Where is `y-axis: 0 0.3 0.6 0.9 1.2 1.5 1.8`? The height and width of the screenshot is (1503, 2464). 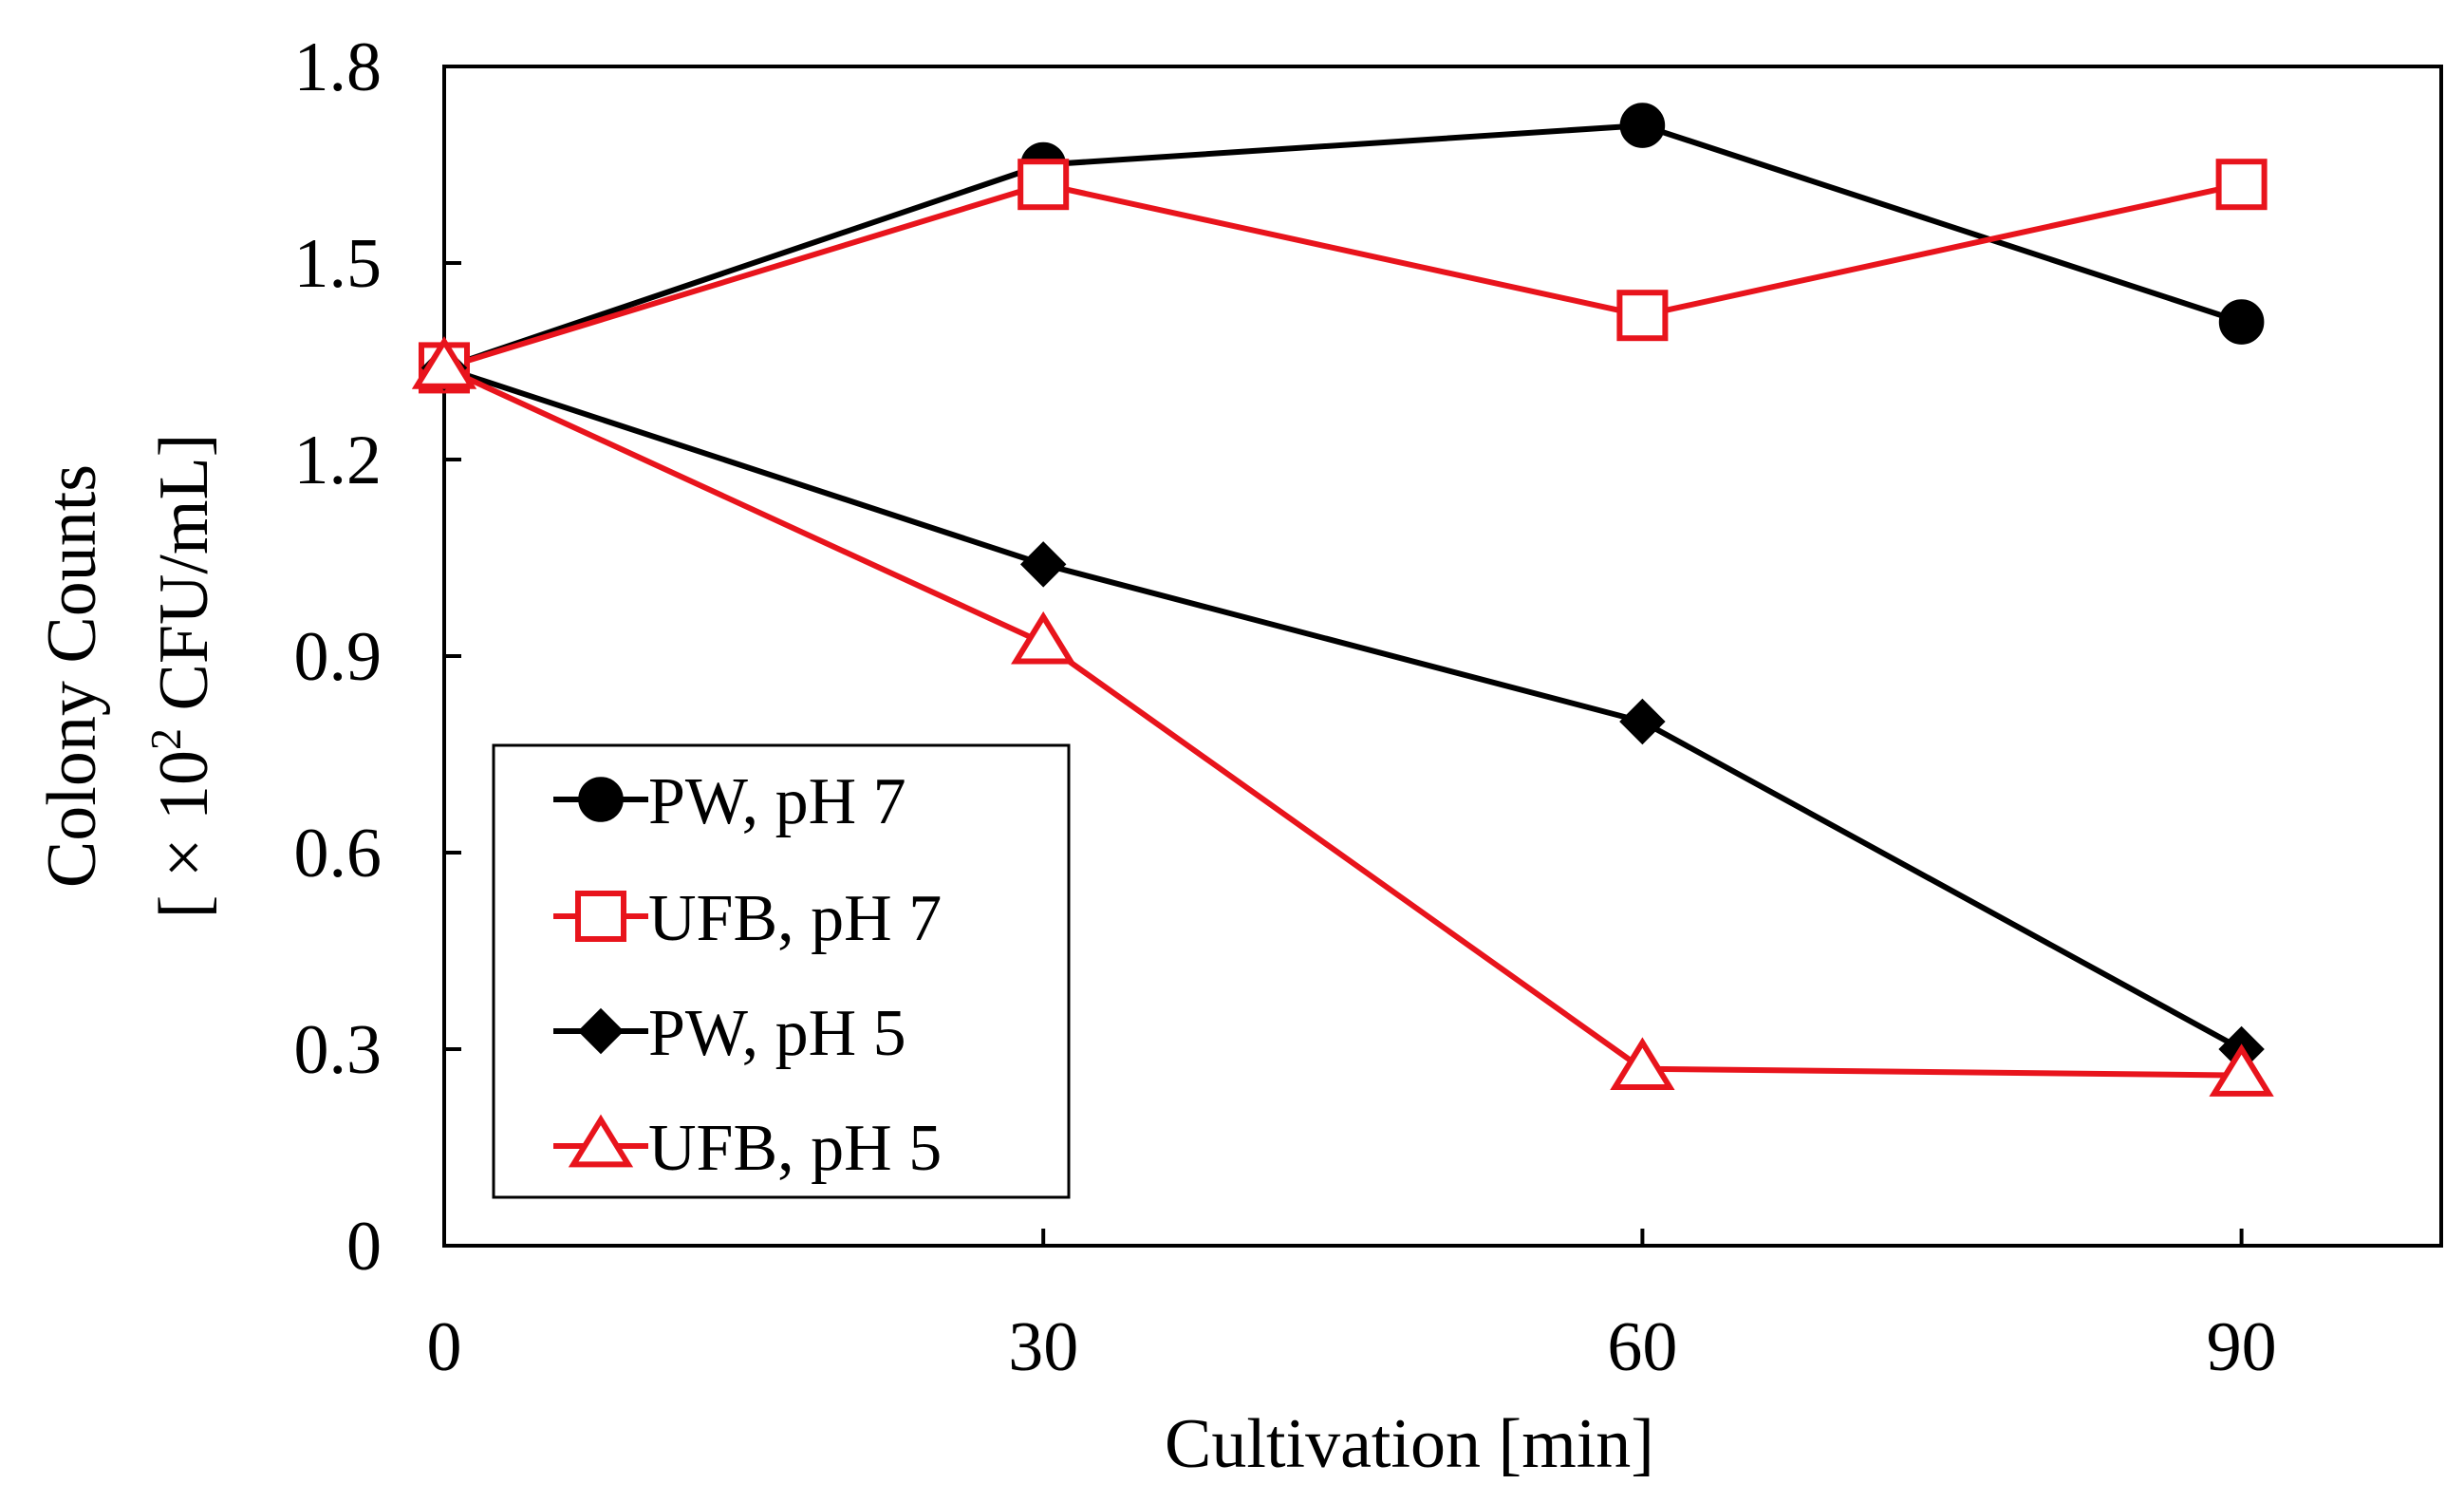
y-axis: 0 0.3 0.6 0.9 1.2 1.5 1.8 is located at coordinates (377, 657).